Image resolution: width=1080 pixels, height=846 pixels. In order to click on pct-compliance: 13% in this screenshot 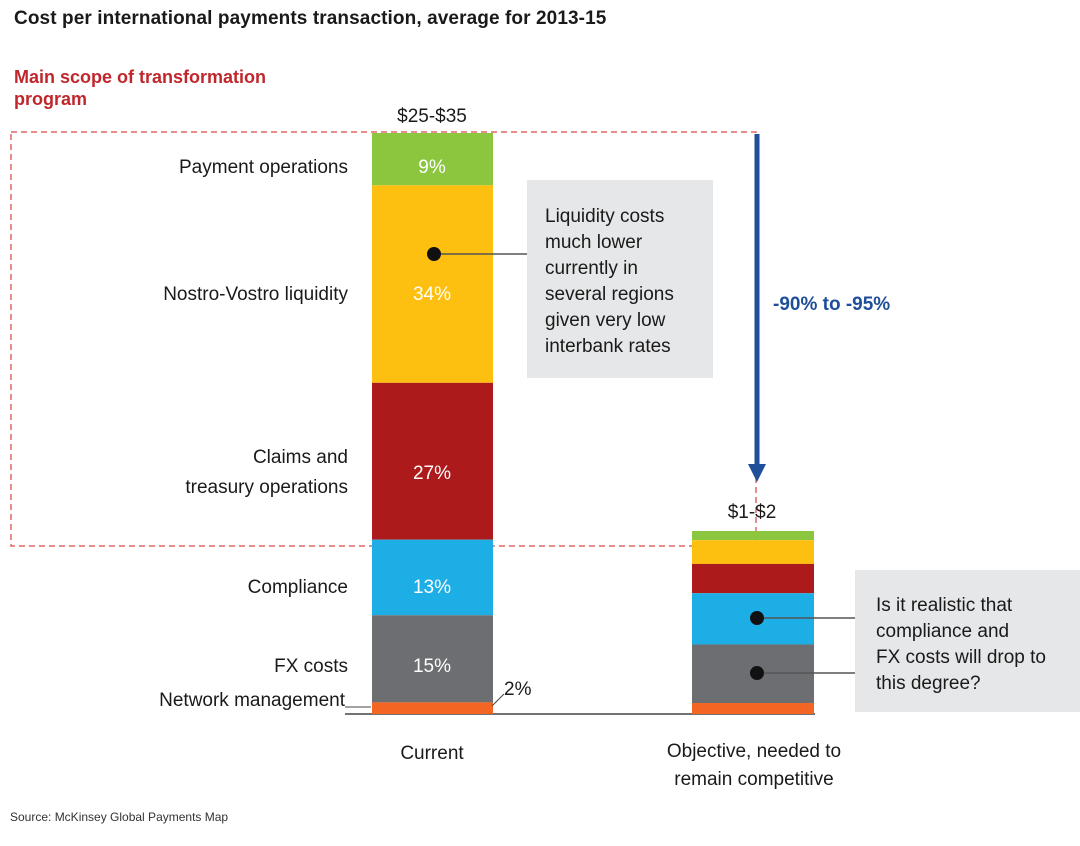, I will do `click(432, 587)`.